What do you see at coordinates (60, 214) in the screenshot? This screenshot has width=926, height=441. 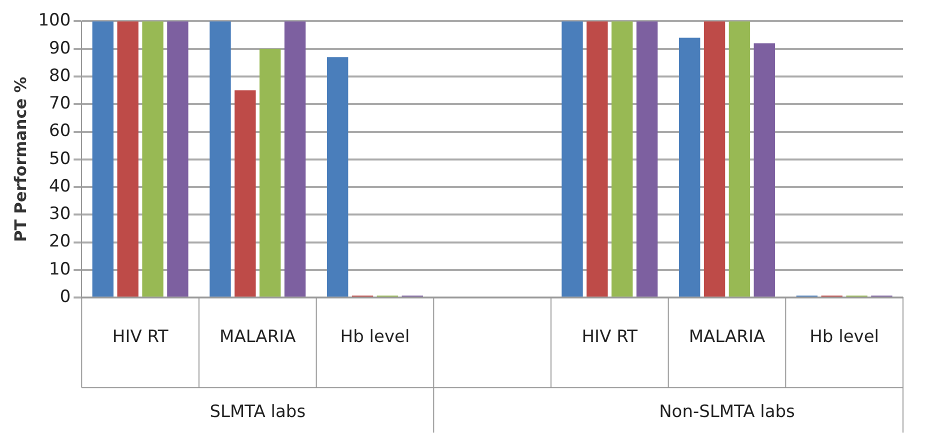 I see `y-tick-label: 30` at bounding box center [60, 214].